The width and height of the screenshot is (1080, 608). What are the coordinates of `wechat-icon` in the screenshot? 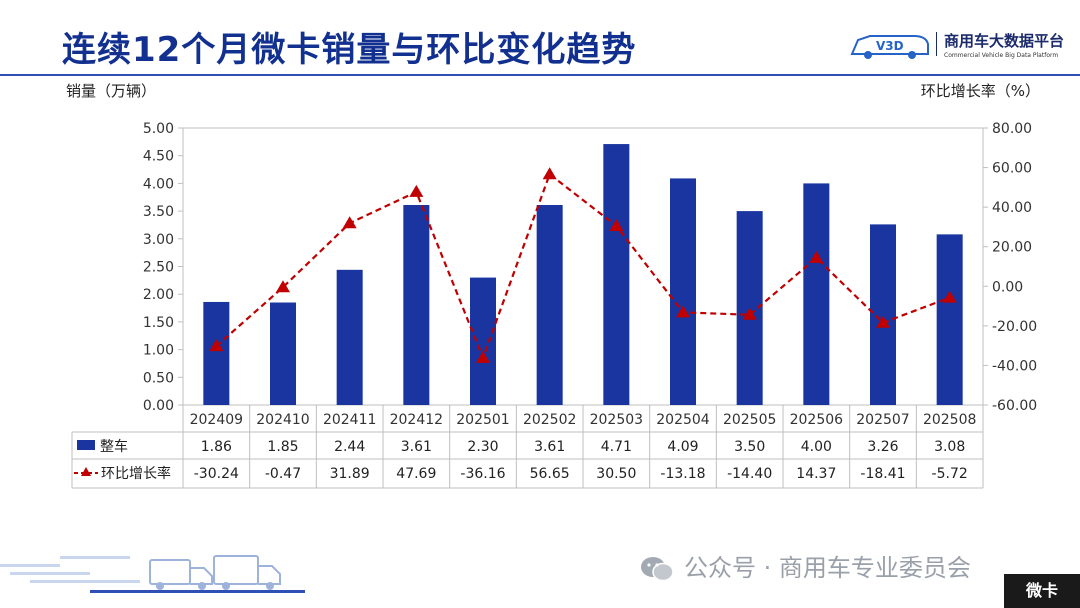 It's located at (657, 569).